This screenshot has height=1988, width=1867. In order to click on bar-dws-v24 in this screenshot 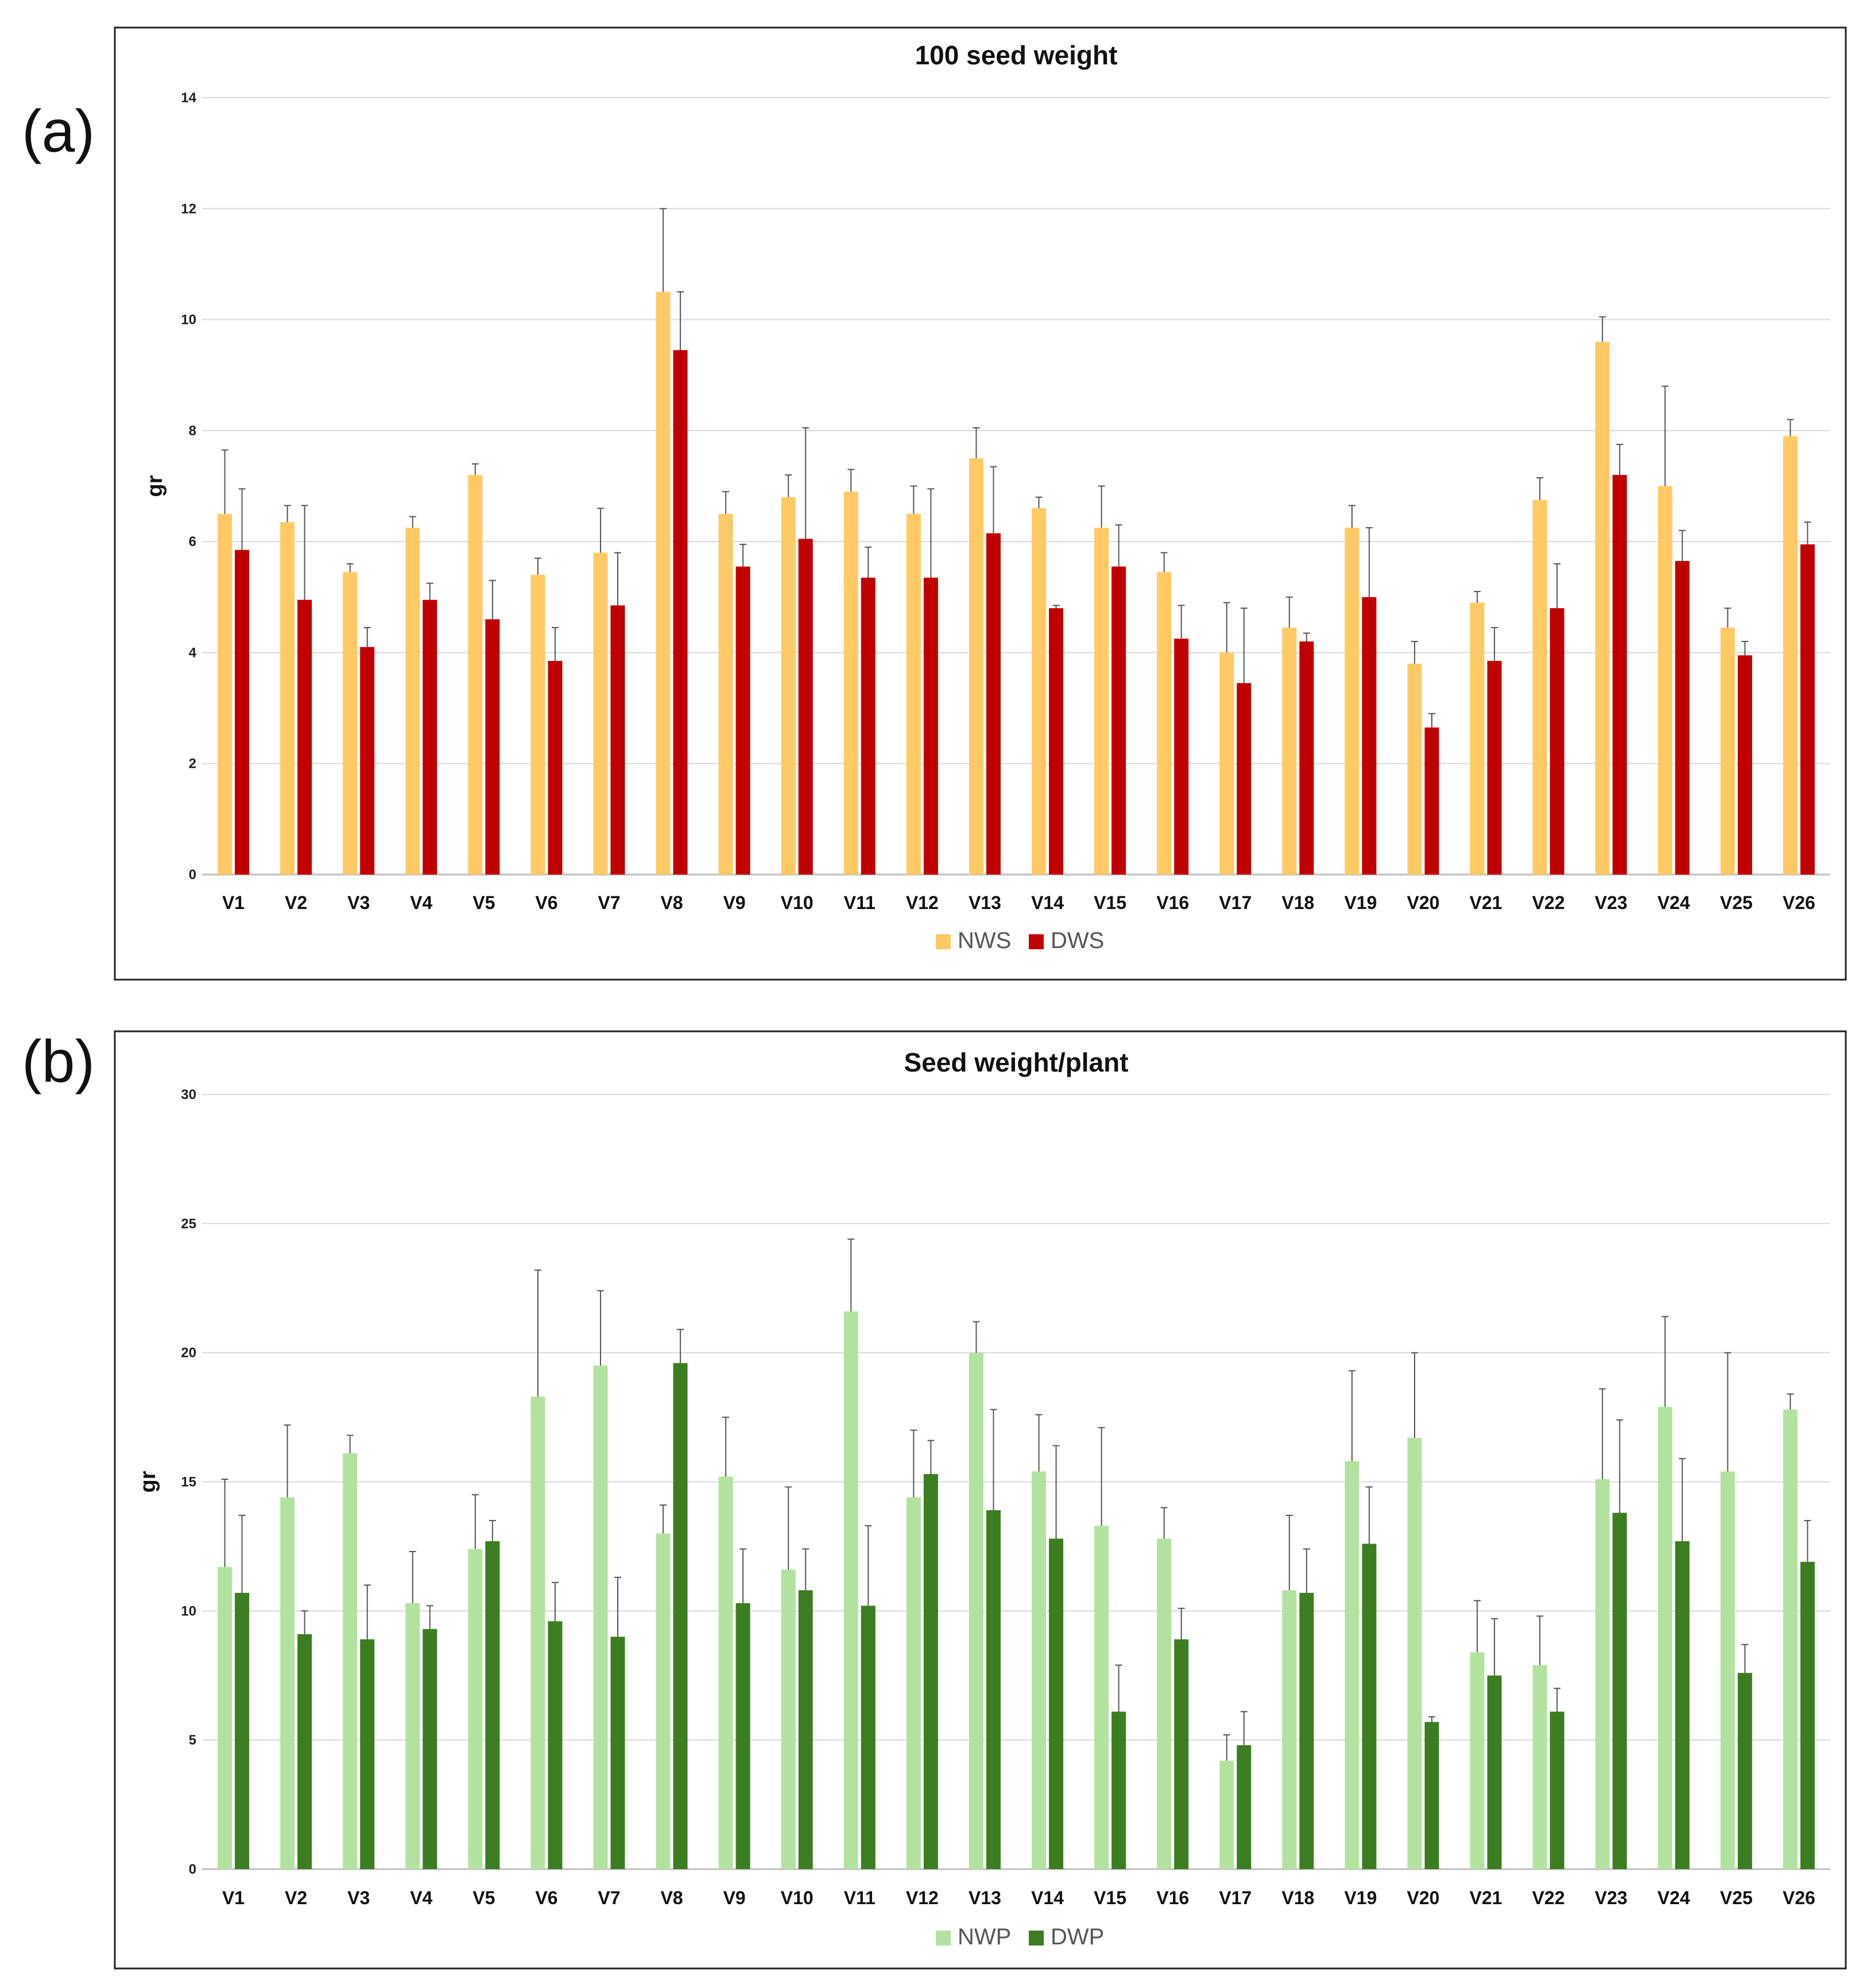, I will do `click(1682, 717)`.